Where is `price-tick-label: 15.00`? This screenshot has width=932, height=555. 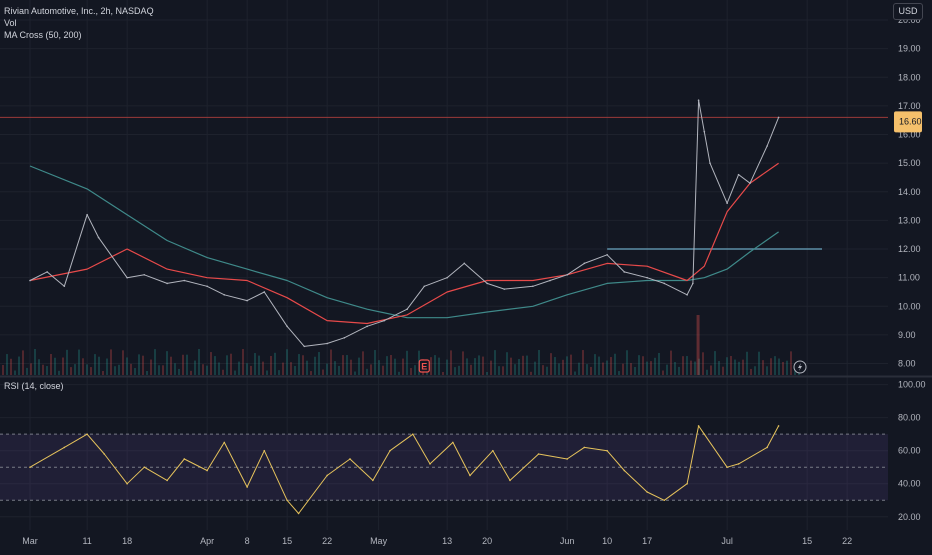
price-tick-label: 15.00 is located at coordinates (909, 163).